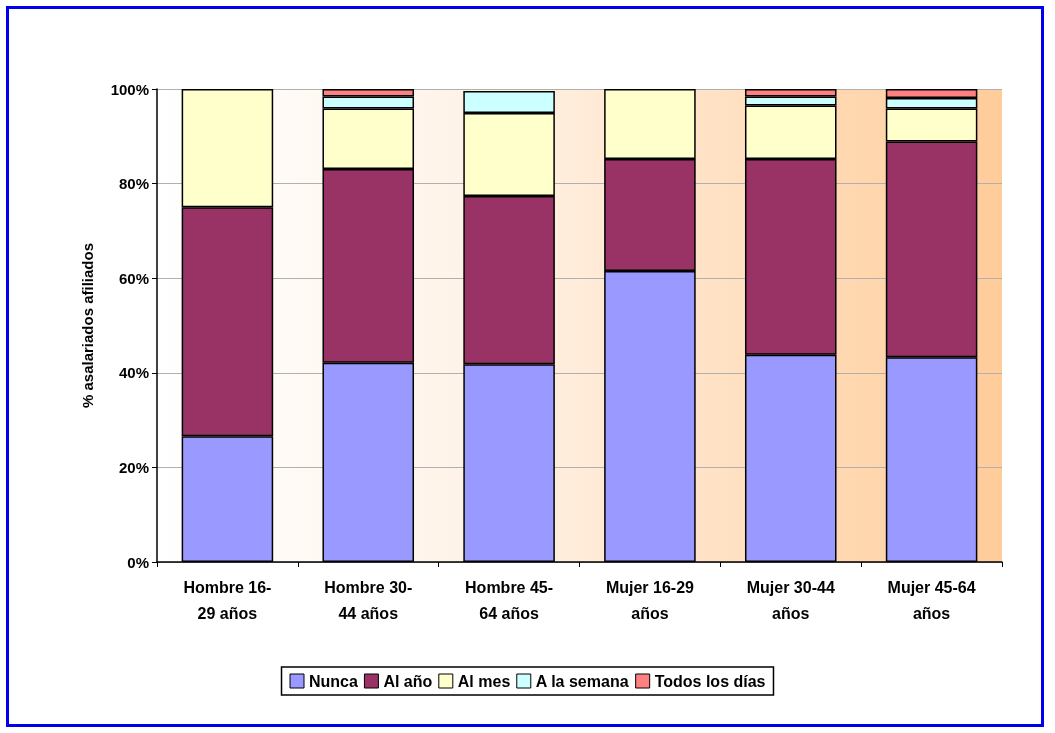 This screenshot has height=733, width=1055. Describe the element at coordinates (408, 681) in the screenshot. I see `legend-label: Al año` at that location.